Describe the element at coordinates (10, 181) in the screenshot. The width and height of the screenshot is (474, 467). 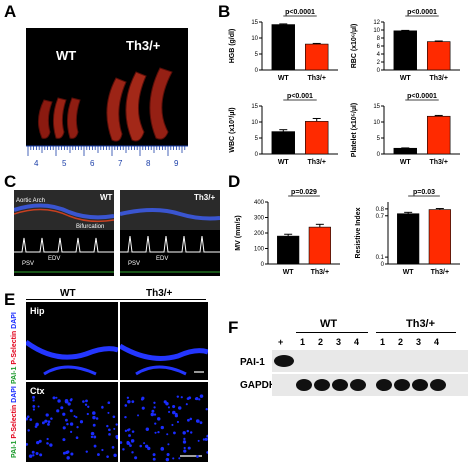
I see `panel-c-letter: C` at that location.